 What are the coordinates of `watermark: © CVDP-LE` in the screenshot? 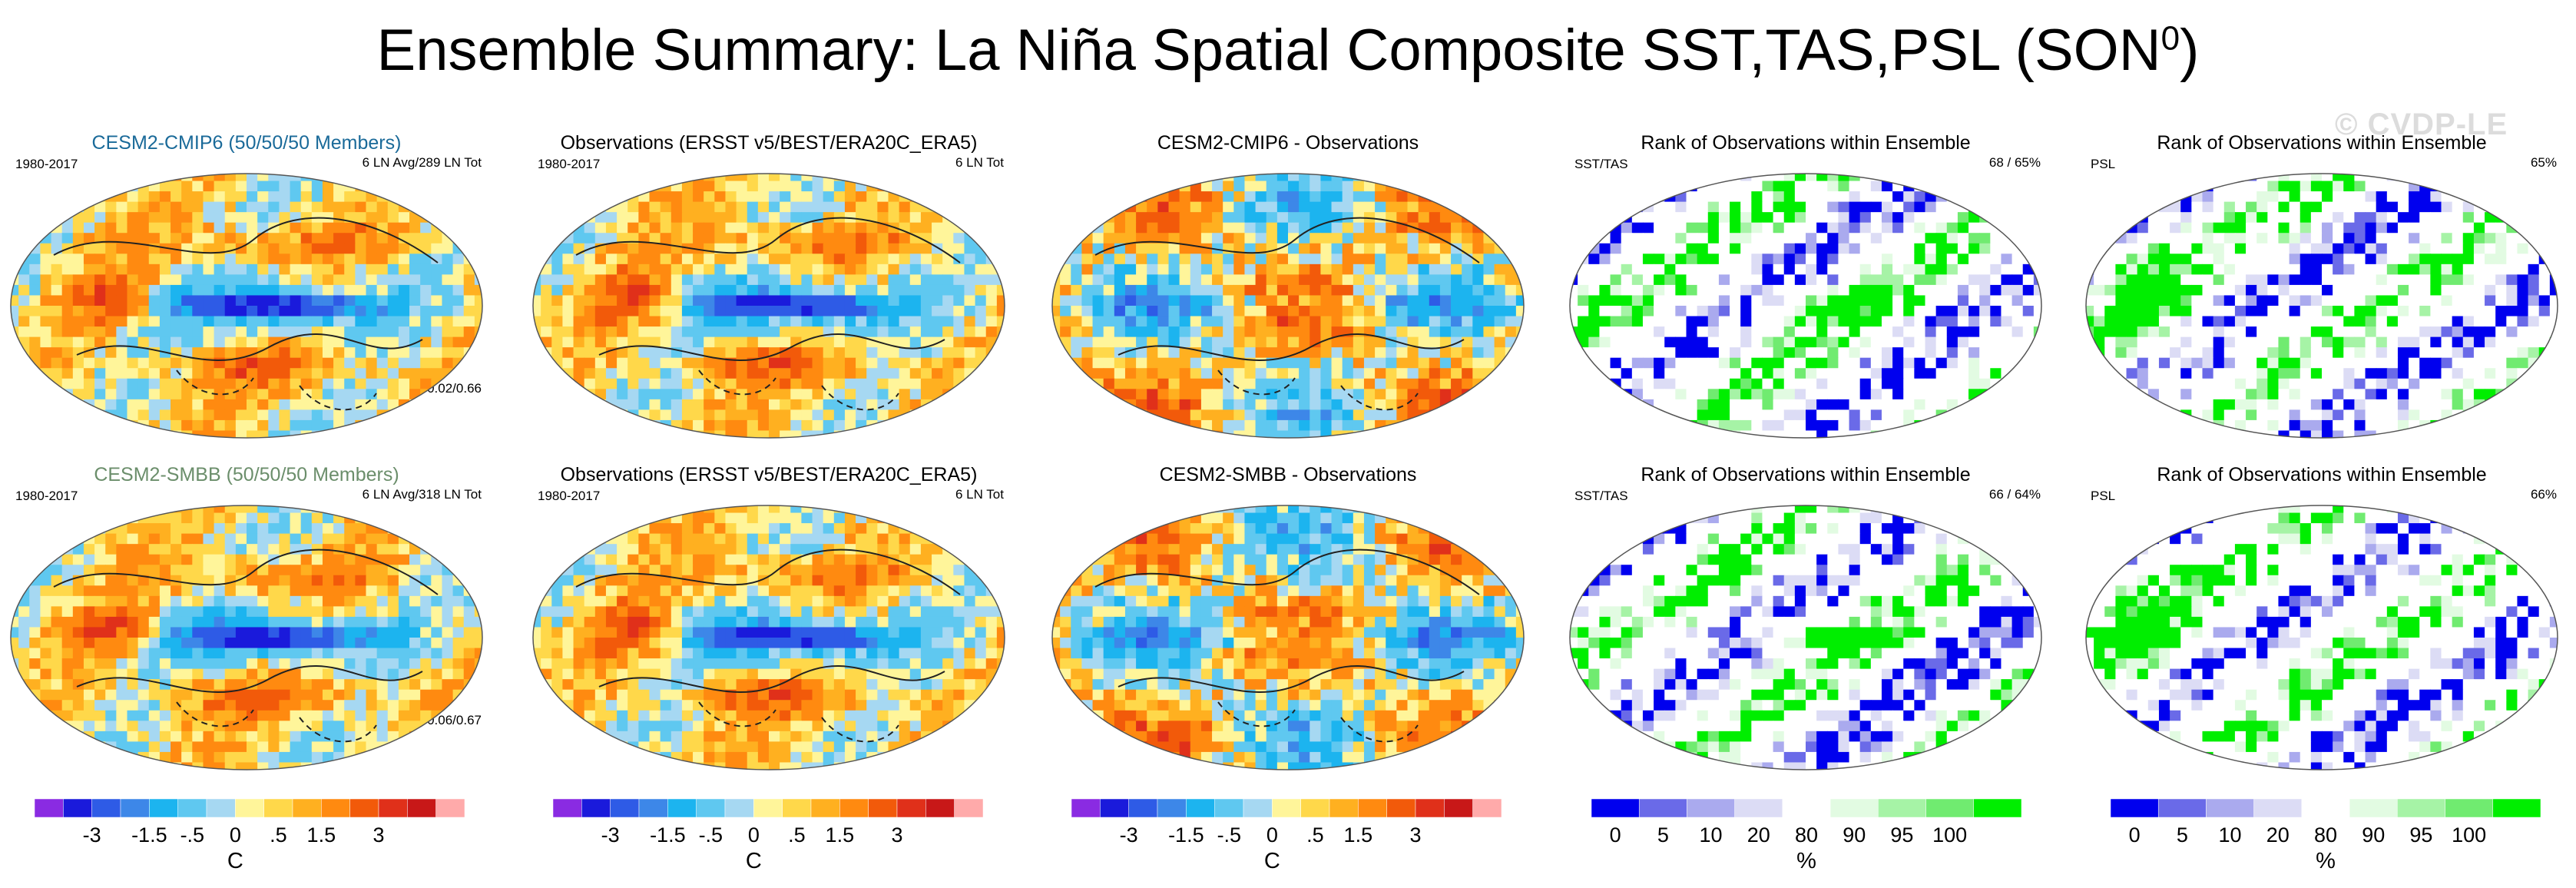 It's located at (2421, 124).